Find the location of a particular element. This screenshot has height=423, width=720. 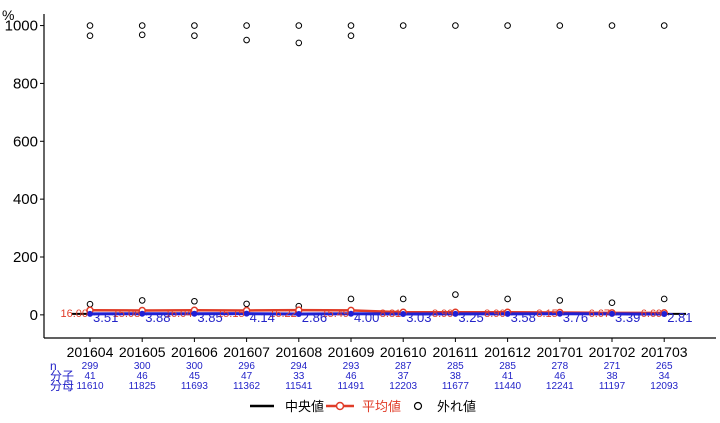

legend-mean-label: 平均値 is located at coordinates (381, 406).